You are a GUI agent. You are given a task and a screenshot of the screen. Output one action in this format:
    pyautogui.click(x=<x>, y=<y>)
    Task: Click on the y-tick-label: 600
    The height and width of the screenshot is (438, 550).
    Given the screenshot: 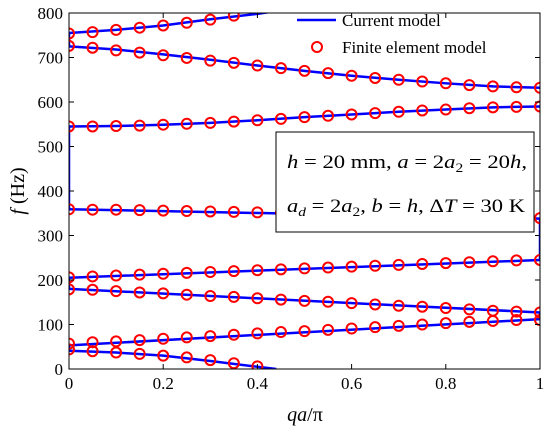 What is the action you would take?
    pyautogui.click(x=51, y=102)
    